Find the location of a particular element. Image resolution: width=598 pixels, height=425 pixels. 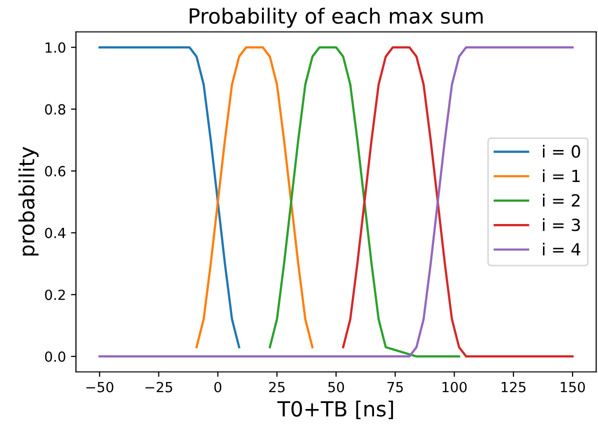

x-tick-label: 150 is located at coordinates (572, 387).